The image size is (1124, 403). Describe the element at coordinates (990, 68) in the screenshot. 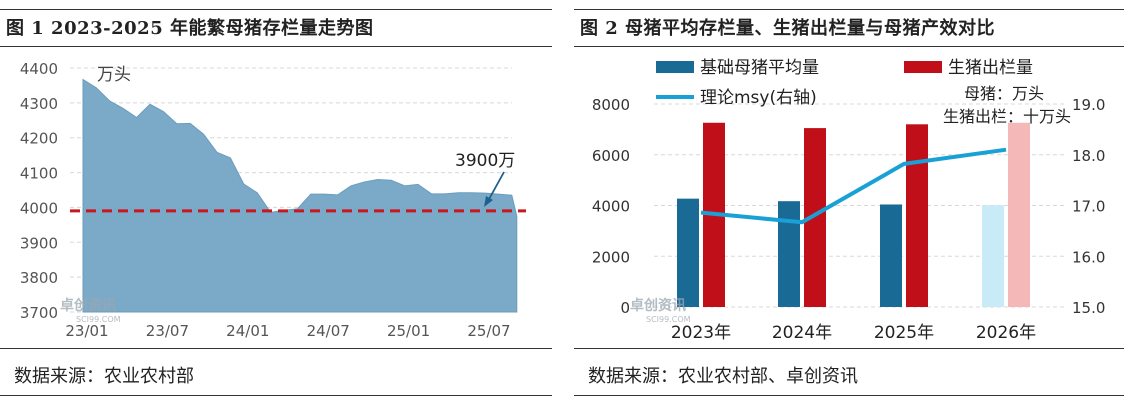

I see `legend-label-hogs: 生猪出栏量` at that location.